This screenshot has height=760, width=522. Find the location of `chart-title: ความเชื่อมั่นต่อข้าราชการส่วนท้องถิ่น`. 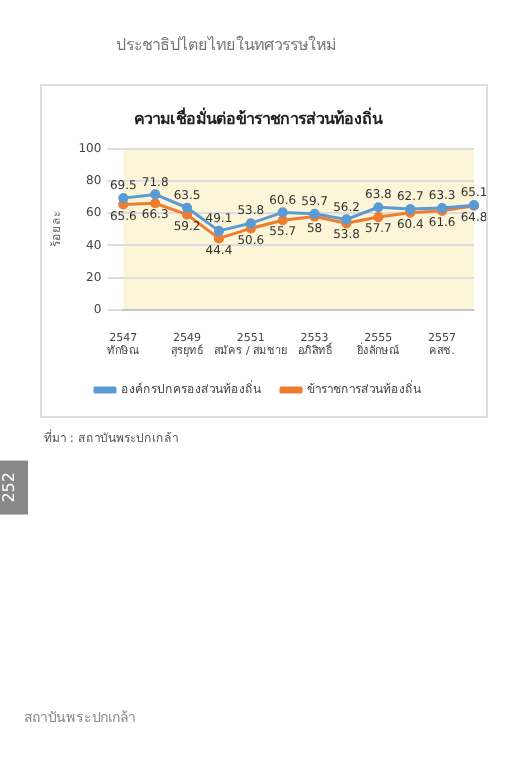

chart-title: ความเชื่อมั่นต่อข้าราชการส่วนท้องถิ่น is located at coordinates (259, 116).